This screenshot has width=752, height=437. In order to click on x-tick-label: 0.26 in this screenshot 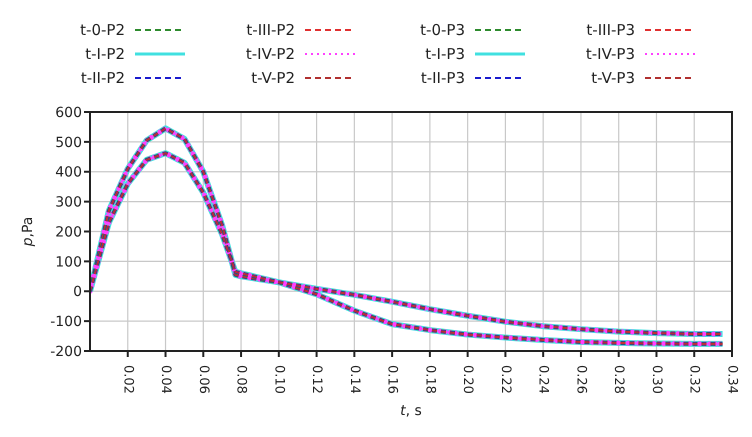, I will do `click(580, 379)`.